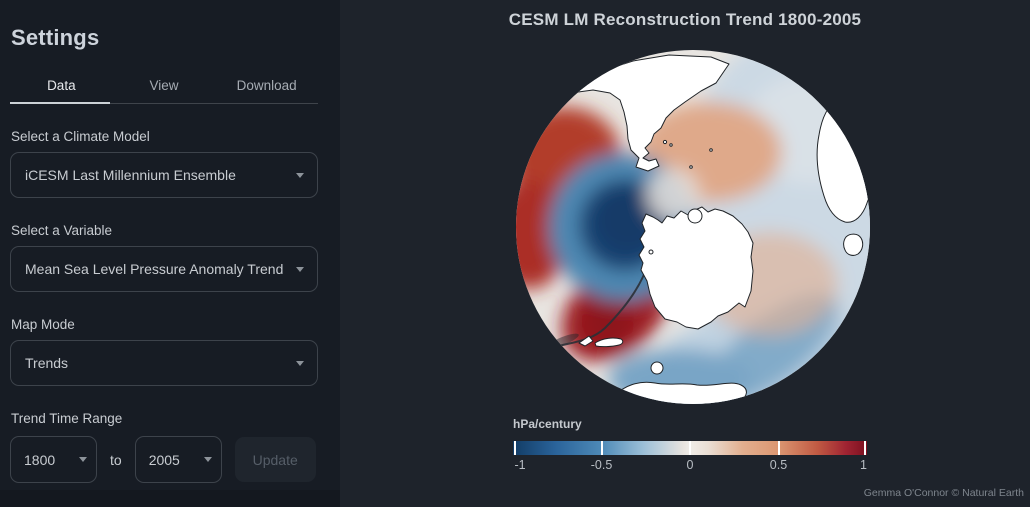 This screenshot has height=507, width=1030. Describe the element at coordinates (40, 459) in the screenshot. I see `start-year-value: 1800` at that location.